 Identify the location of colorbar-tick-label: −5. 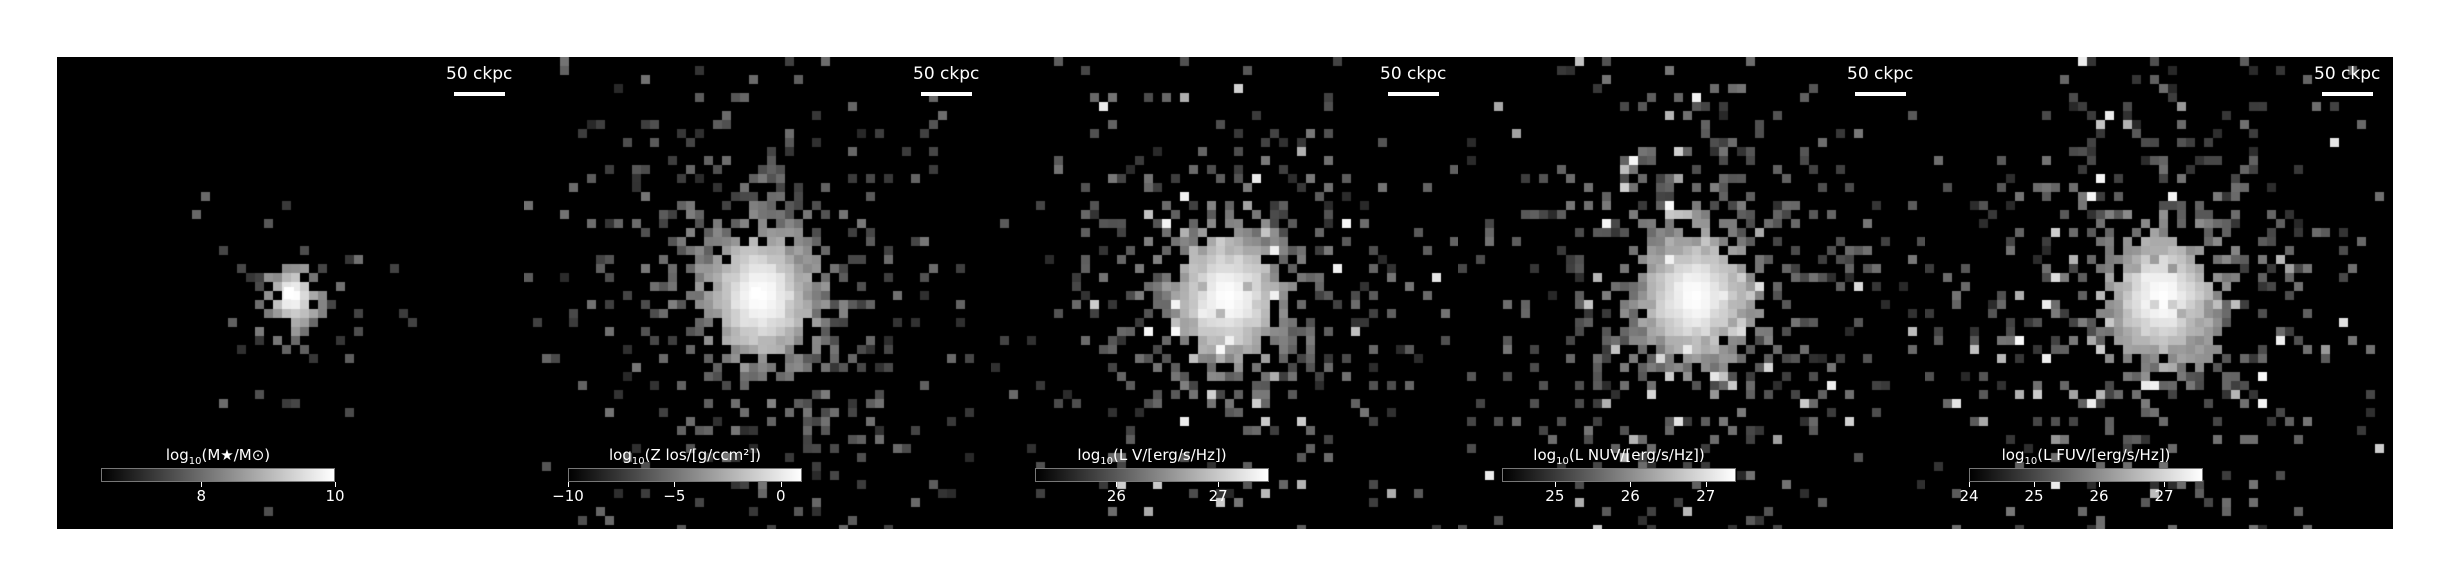
(674, 496).